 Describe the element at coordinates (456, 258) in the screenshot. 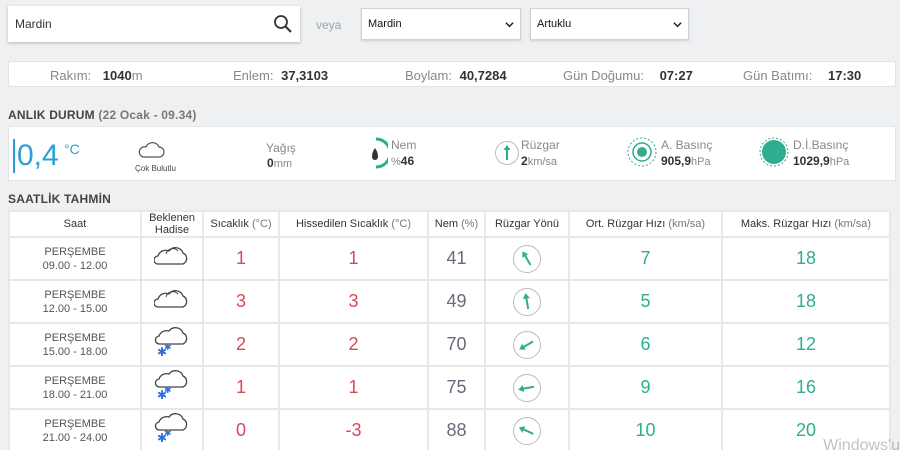

I see `humidity-cell: 41` at that location.